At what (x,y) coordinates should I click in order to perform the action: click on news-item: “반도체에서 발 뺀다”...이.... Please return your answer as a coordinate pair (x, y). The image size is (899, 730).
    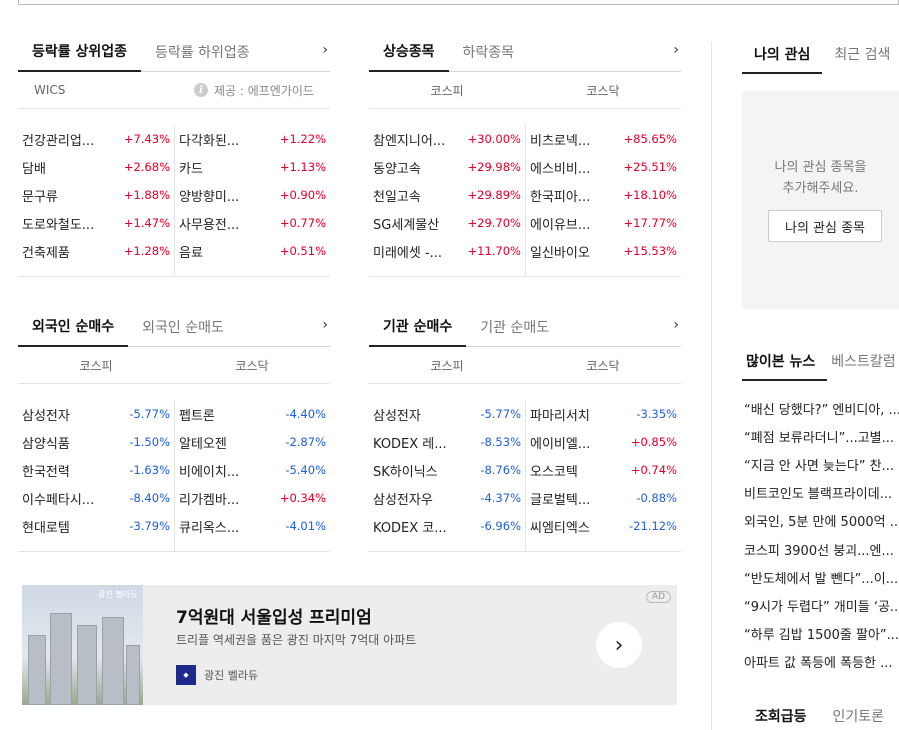
    Looking at the image, I should click on (821, 579).